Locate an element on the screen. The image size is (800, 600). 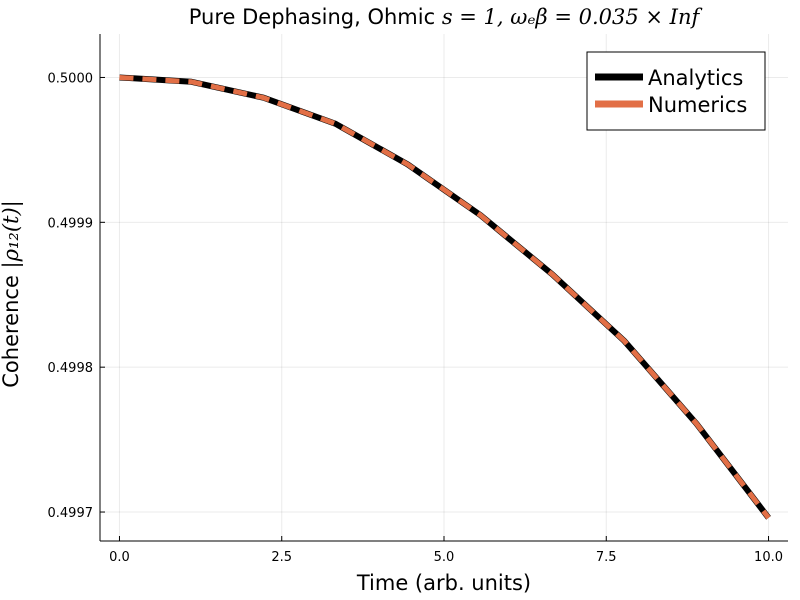
y-axis-label: Coherence |ρ₁₂(t)| is located at coordinates (12, 293).